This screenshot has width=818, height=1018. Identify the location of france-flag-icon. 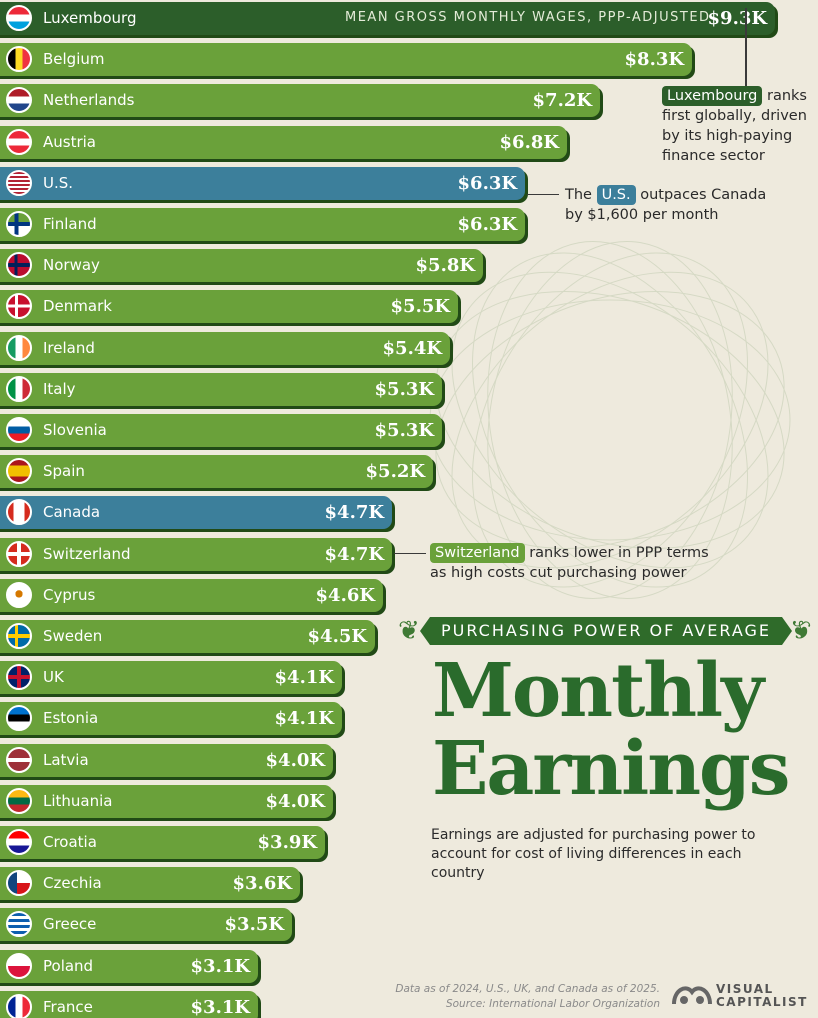
(19, 1006).